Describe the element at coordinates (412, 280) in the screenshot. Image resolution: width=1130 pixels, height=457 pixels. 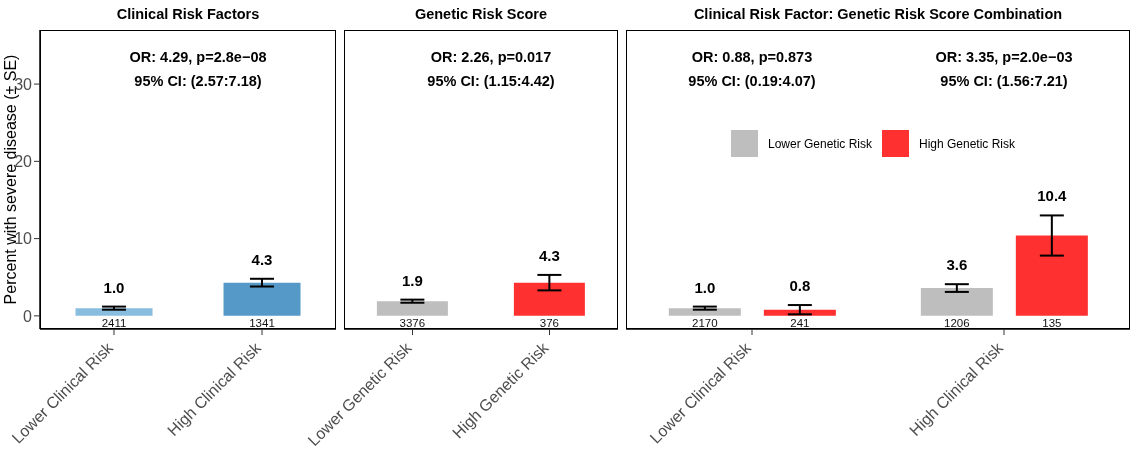
I see `data-label: 1.9` at that location.